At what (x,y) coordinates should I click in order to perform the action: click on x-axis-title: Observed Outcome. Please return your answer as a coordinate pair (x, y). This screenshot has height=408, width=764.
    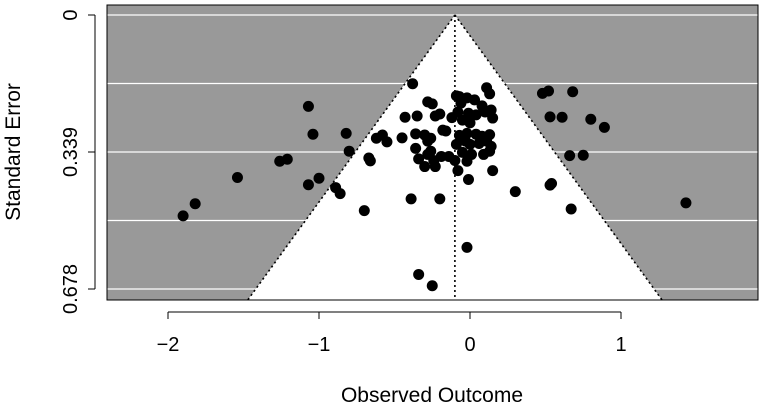
    Looking at the image, I should click on (432, 395).